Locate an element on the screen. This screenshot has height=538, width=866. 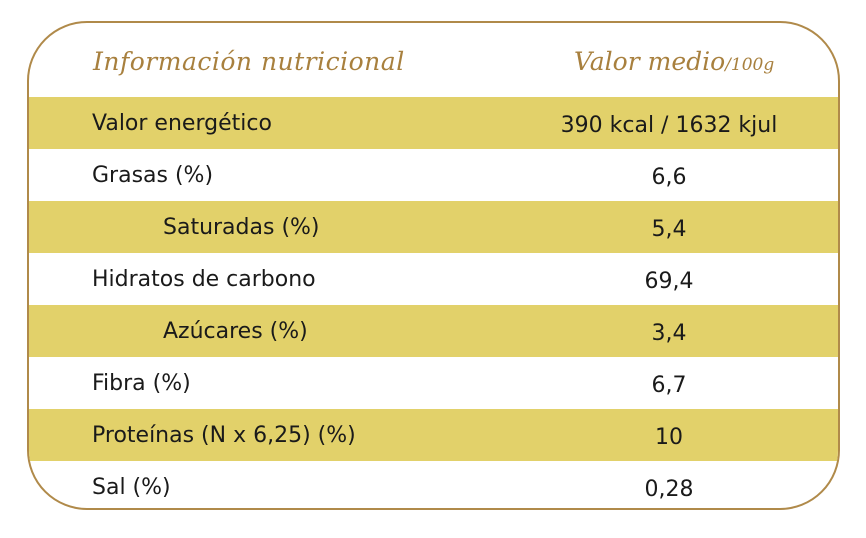
table-row-salt: Sal (%) 0,28 is located at coordinates (433, 484).